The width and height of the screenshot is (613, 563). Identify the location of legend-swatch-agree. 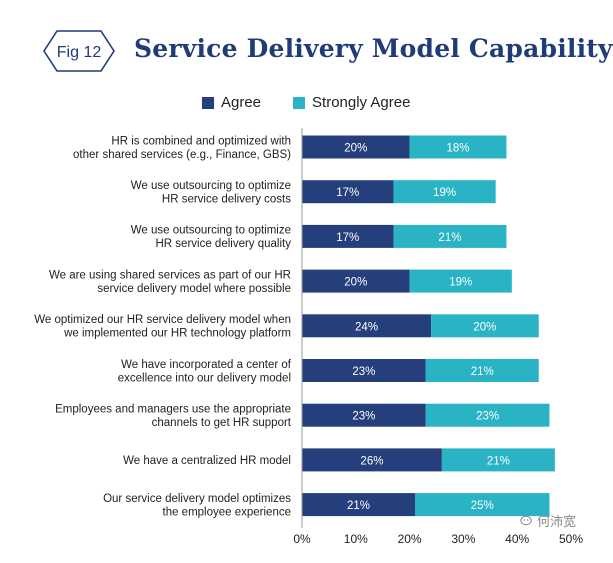
(208, 102).